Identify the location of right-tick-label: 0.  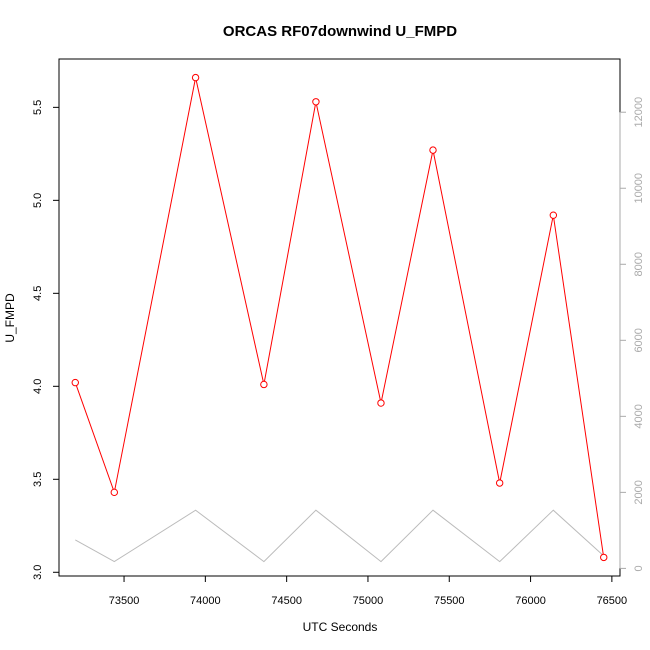
(639, 568).